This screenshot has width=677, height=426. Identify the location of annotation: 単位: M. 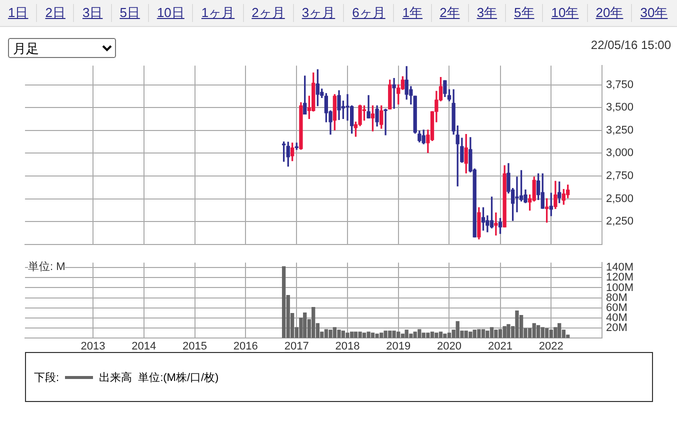
(47, 266).